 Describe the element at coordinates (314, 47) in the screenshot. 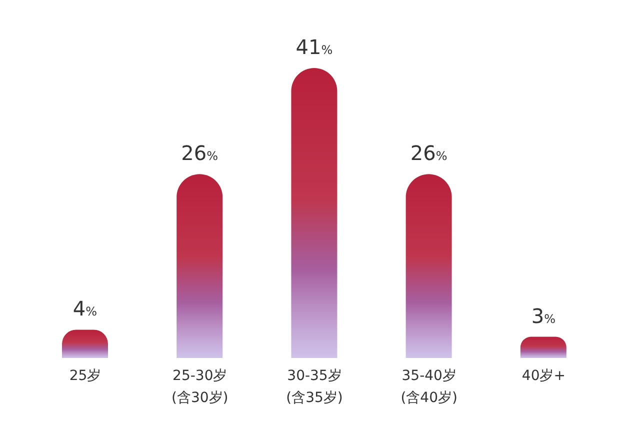

I see `data-label: 41%` at that location.